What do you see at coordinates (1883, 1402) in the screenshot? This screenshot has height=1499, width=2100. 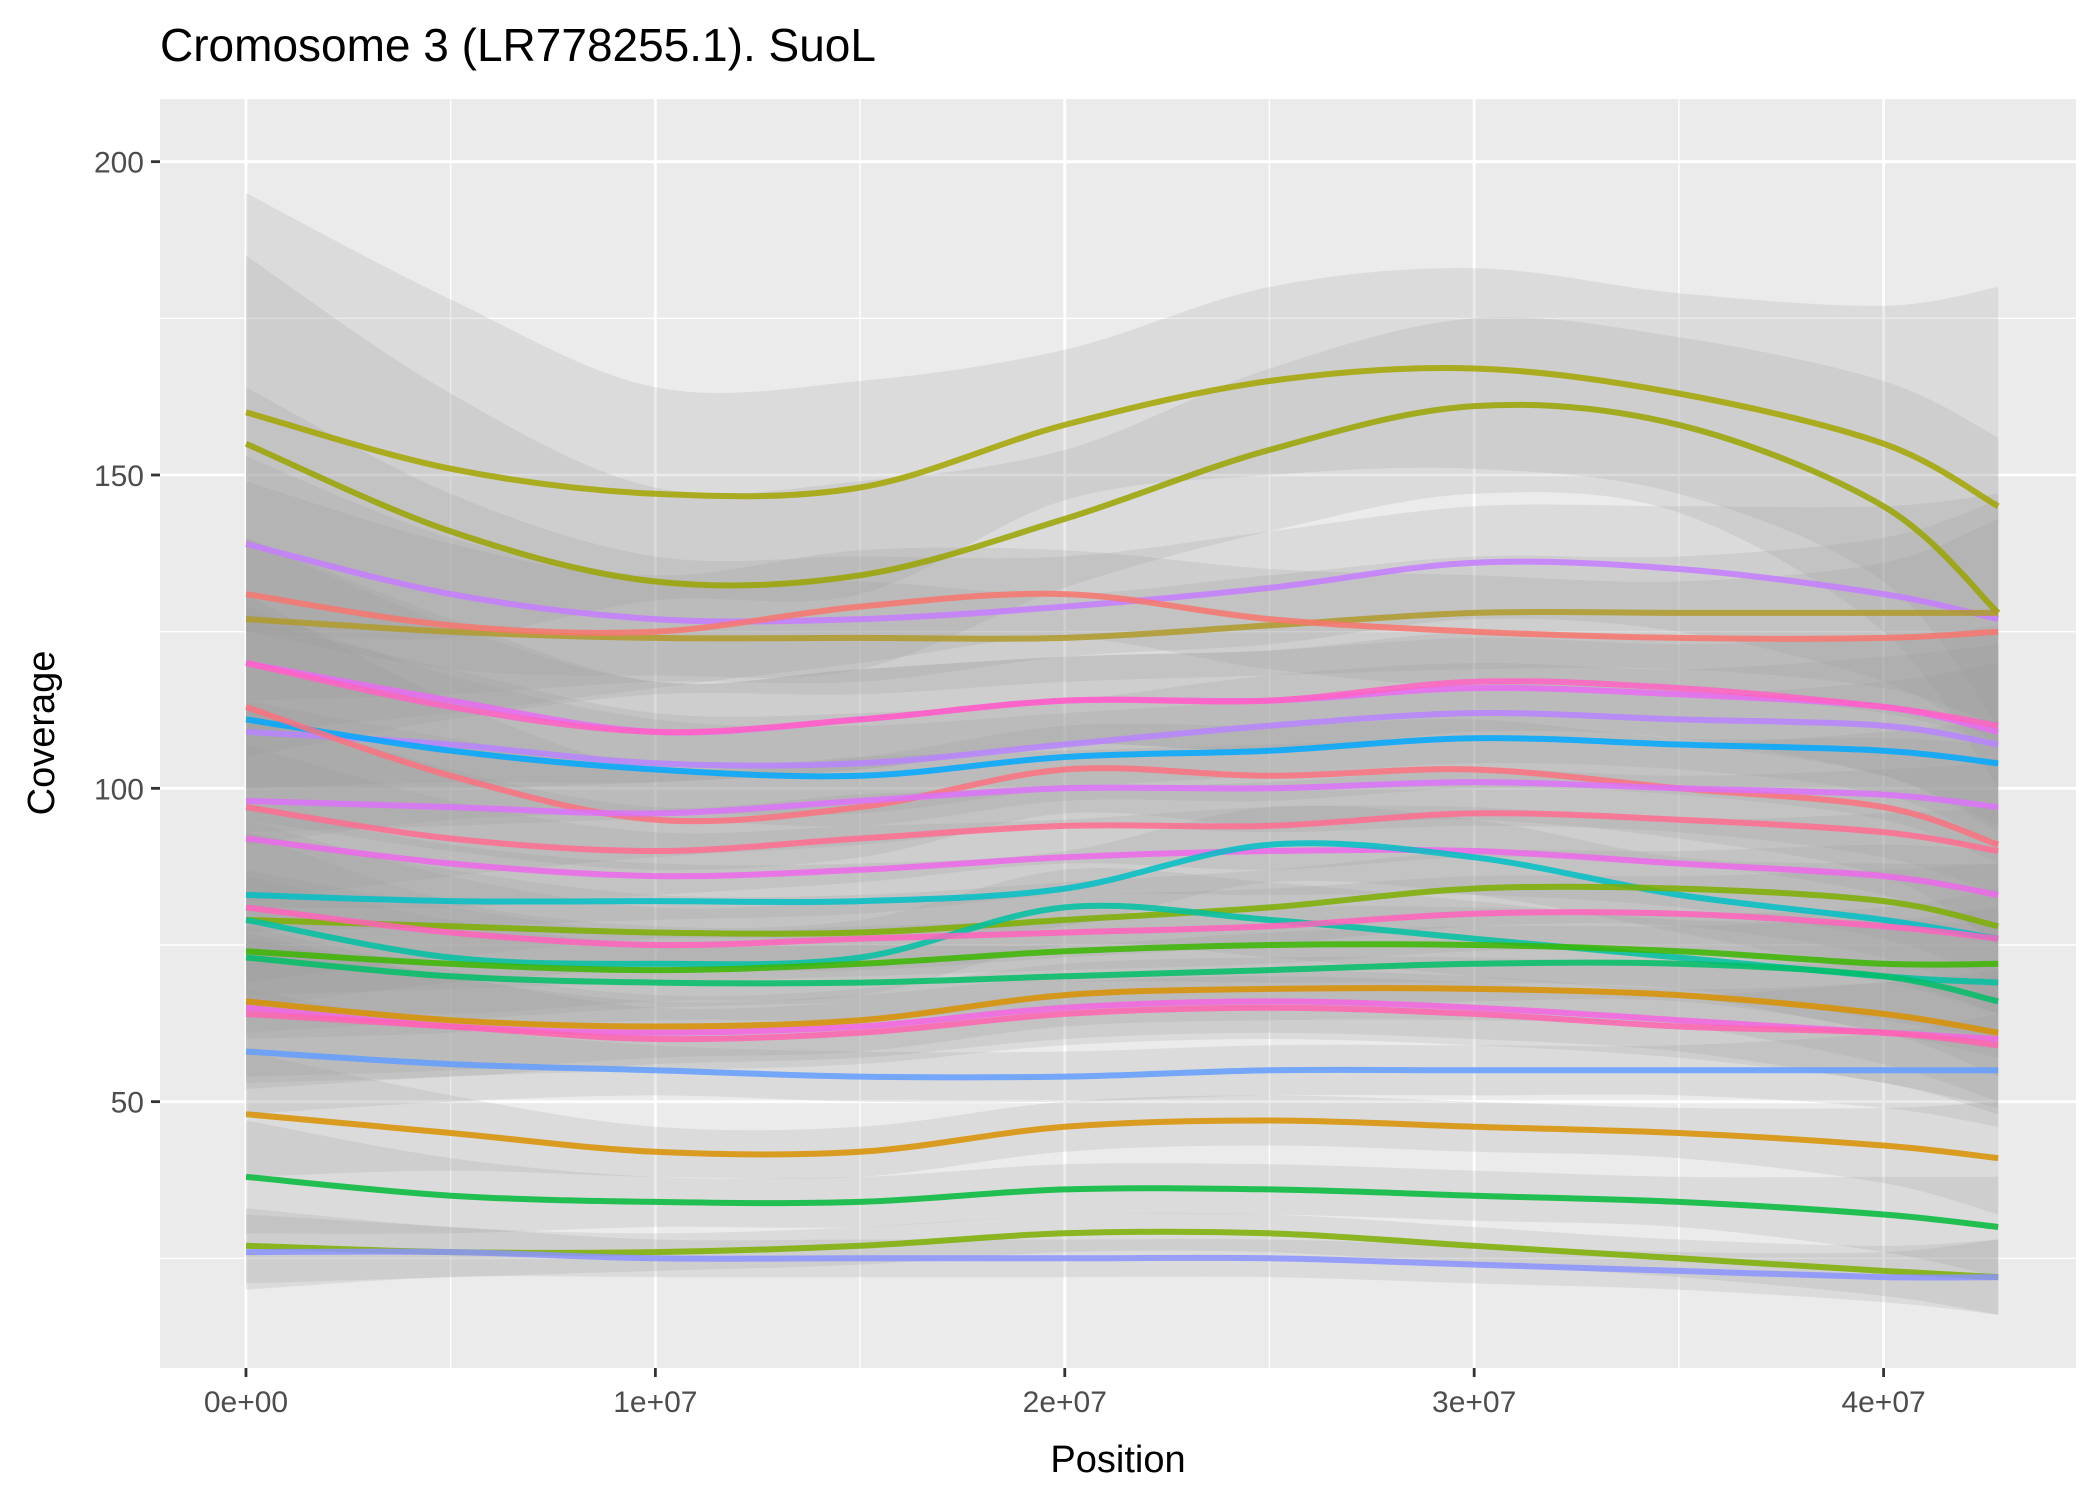 I see `x-tick-label: 4e+07` at bounding box center [1883, 1402].